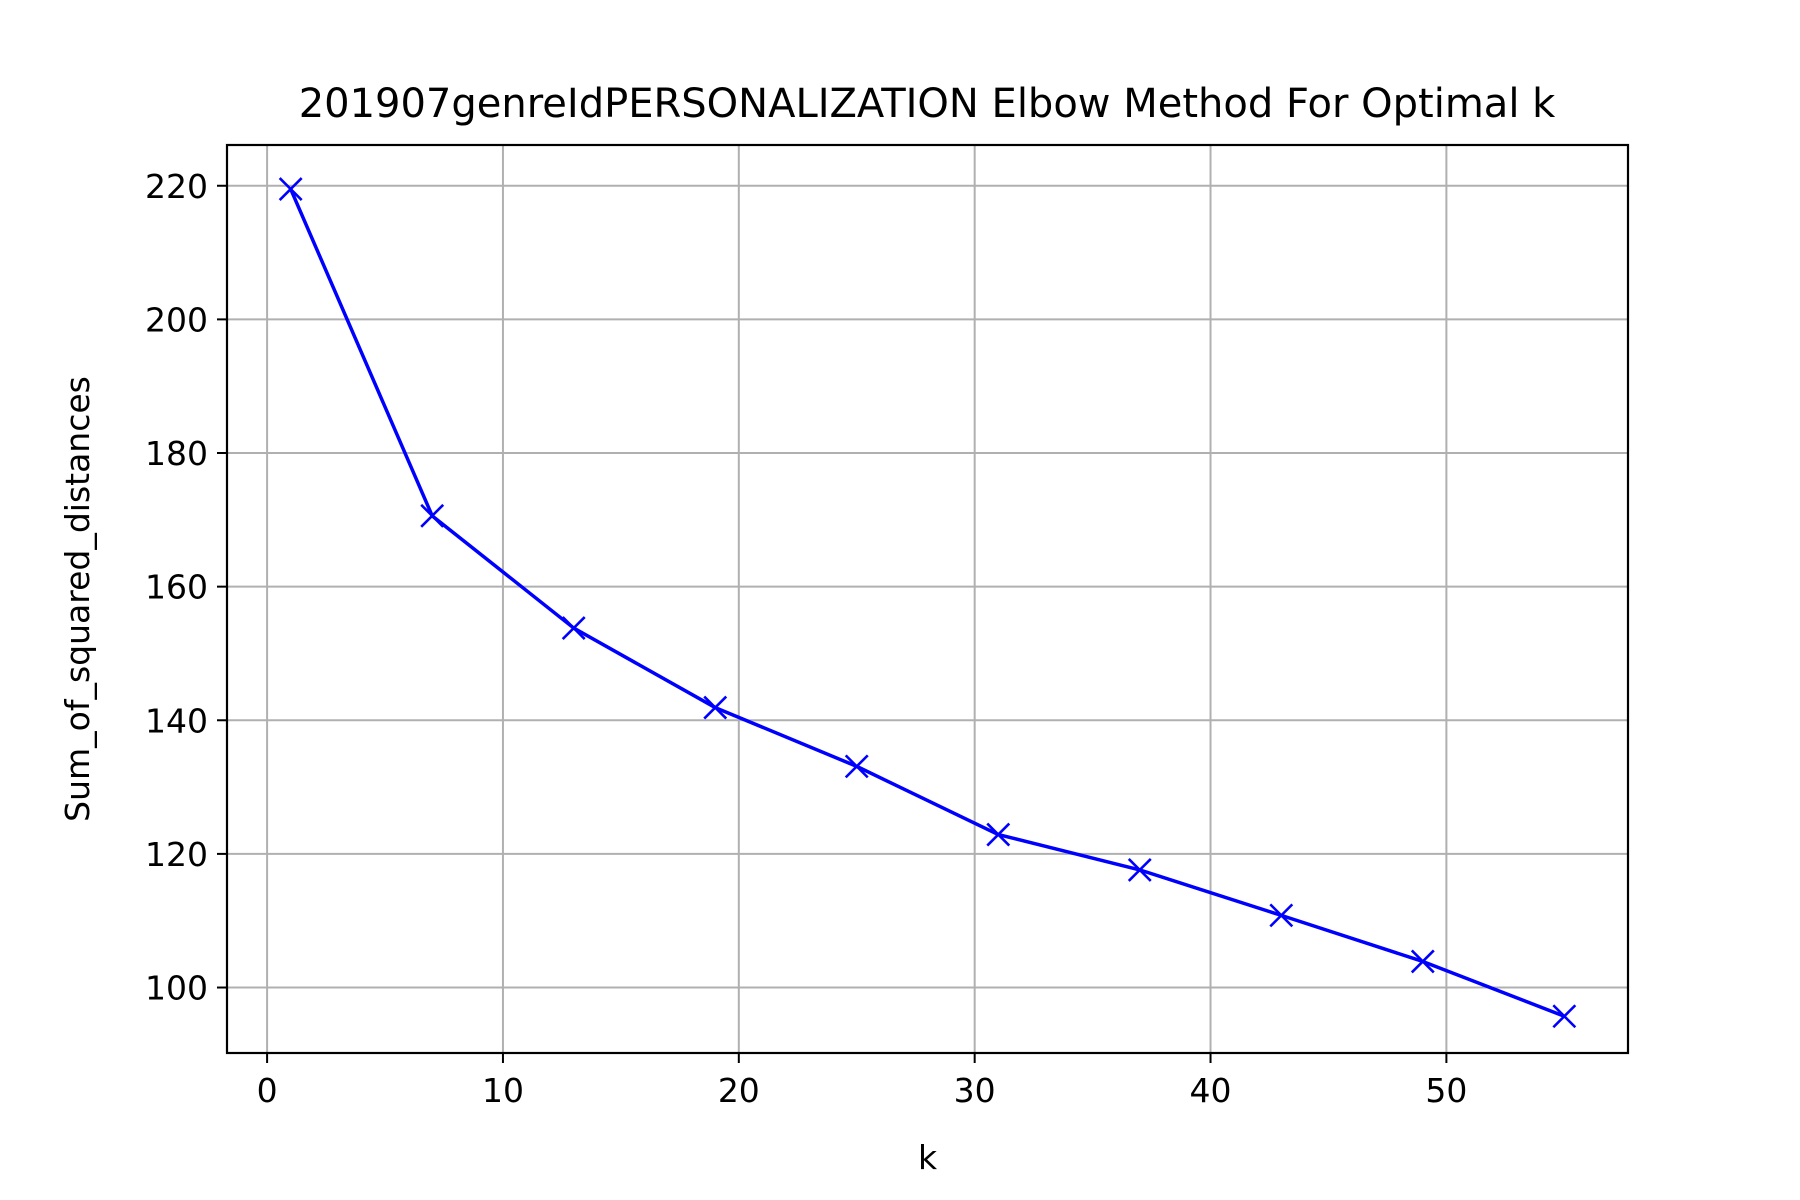 This screenshot has height=1200, width=1800. What do you see at coordinates (267, 1090) in the screenshot?
I see `x-tick-label: 0` at bounding box center [267, 1090].